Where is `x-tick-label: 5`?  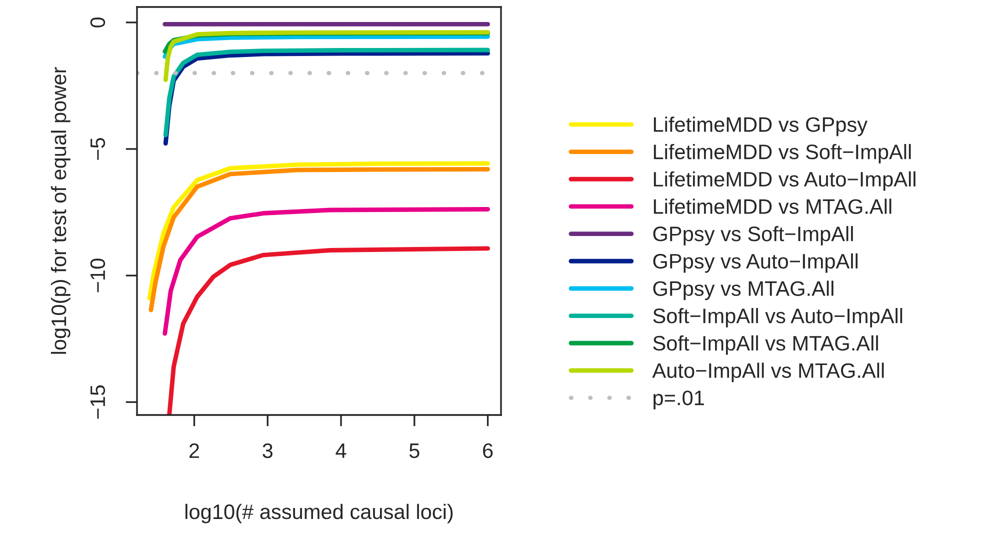
x-tick-label: 5 is located at coordinates (414, 451).